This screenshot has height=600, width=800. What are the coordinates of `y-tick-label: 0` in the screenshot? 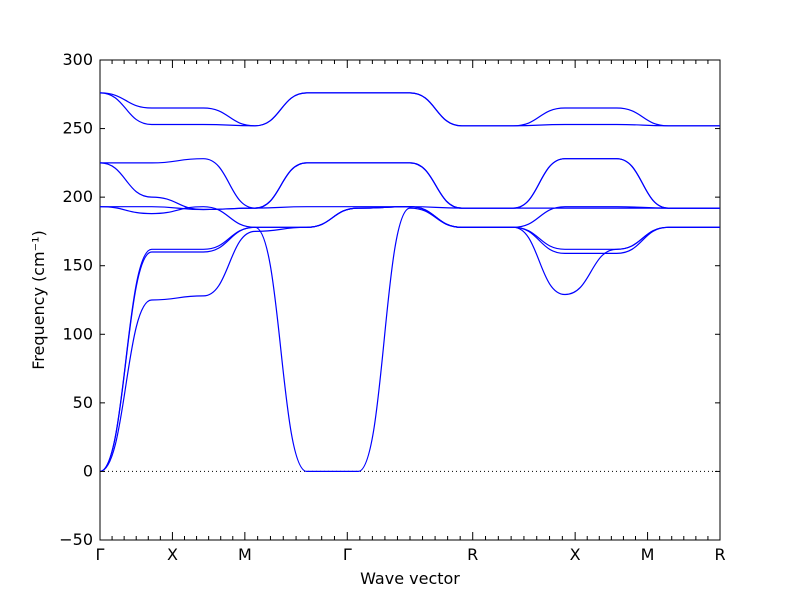 It's located at (88, 470).